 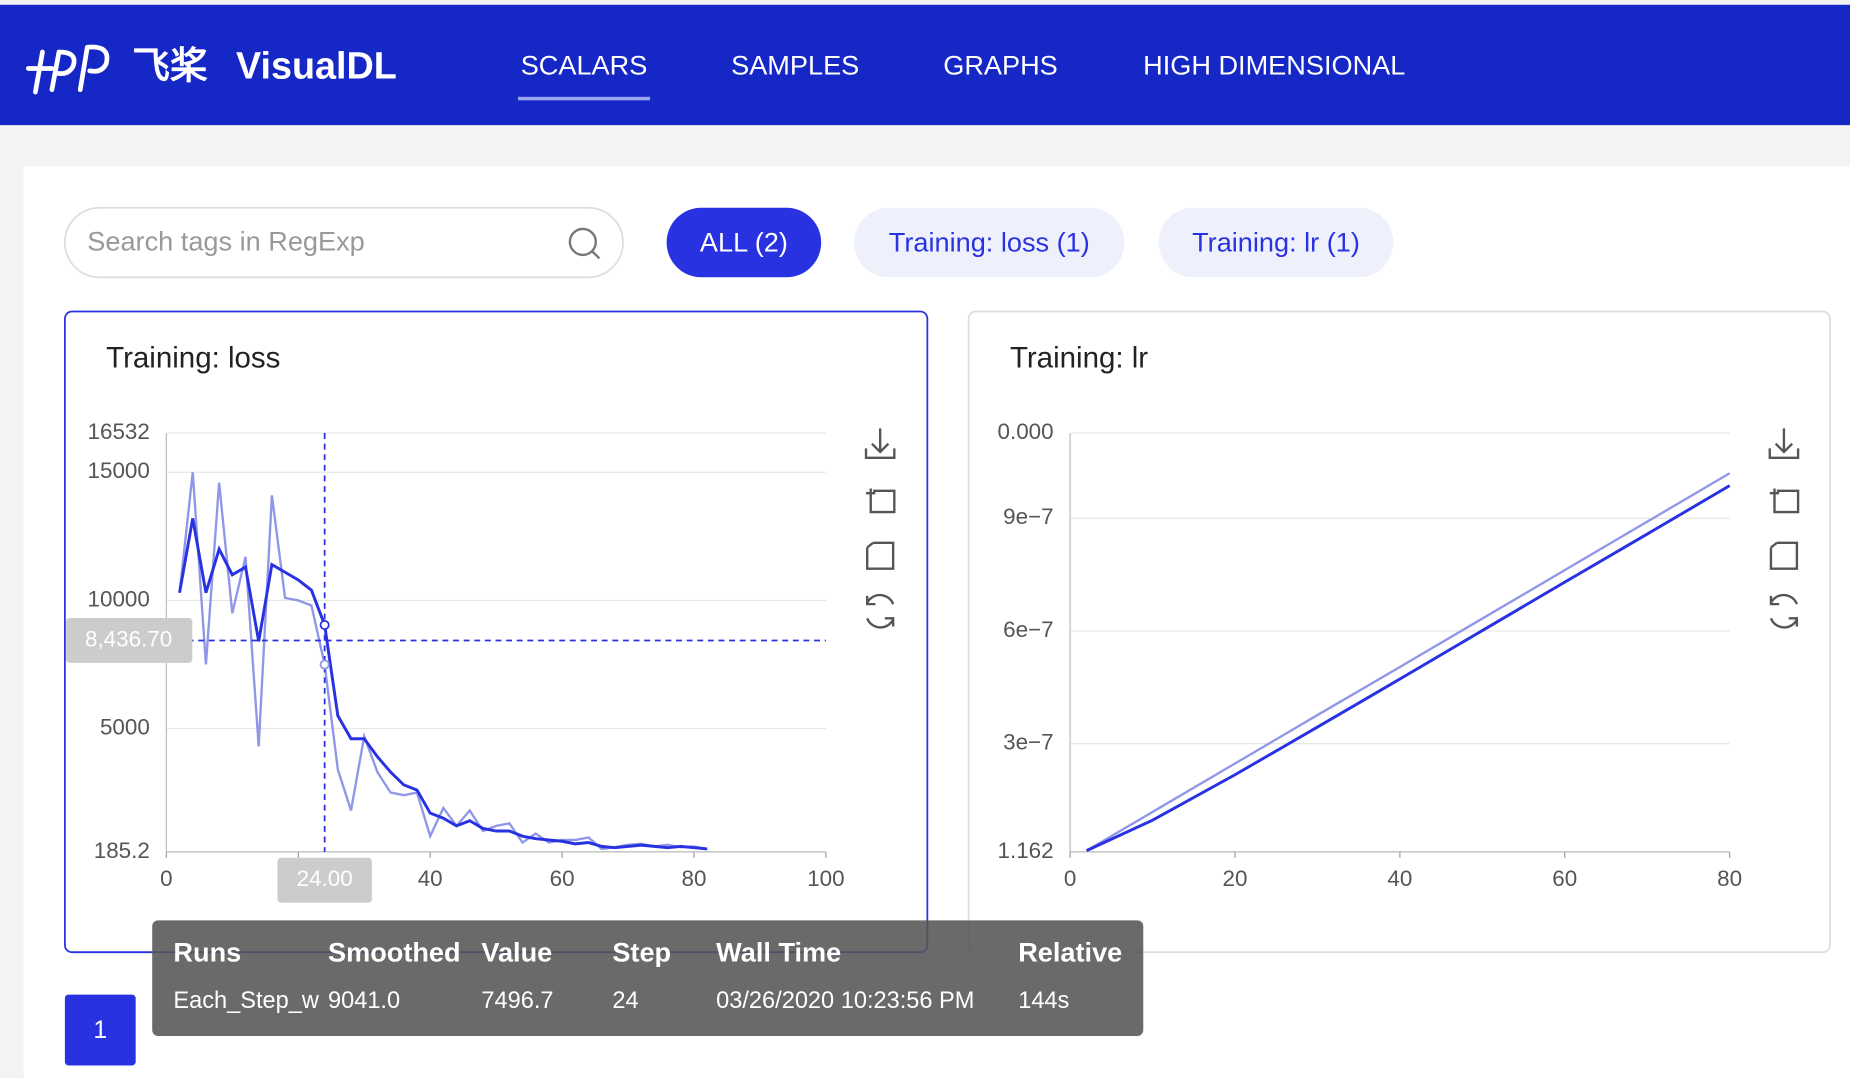 I want to click on nav-item: HIGH DIMENSIONAL, so click(x=1274, y=64).